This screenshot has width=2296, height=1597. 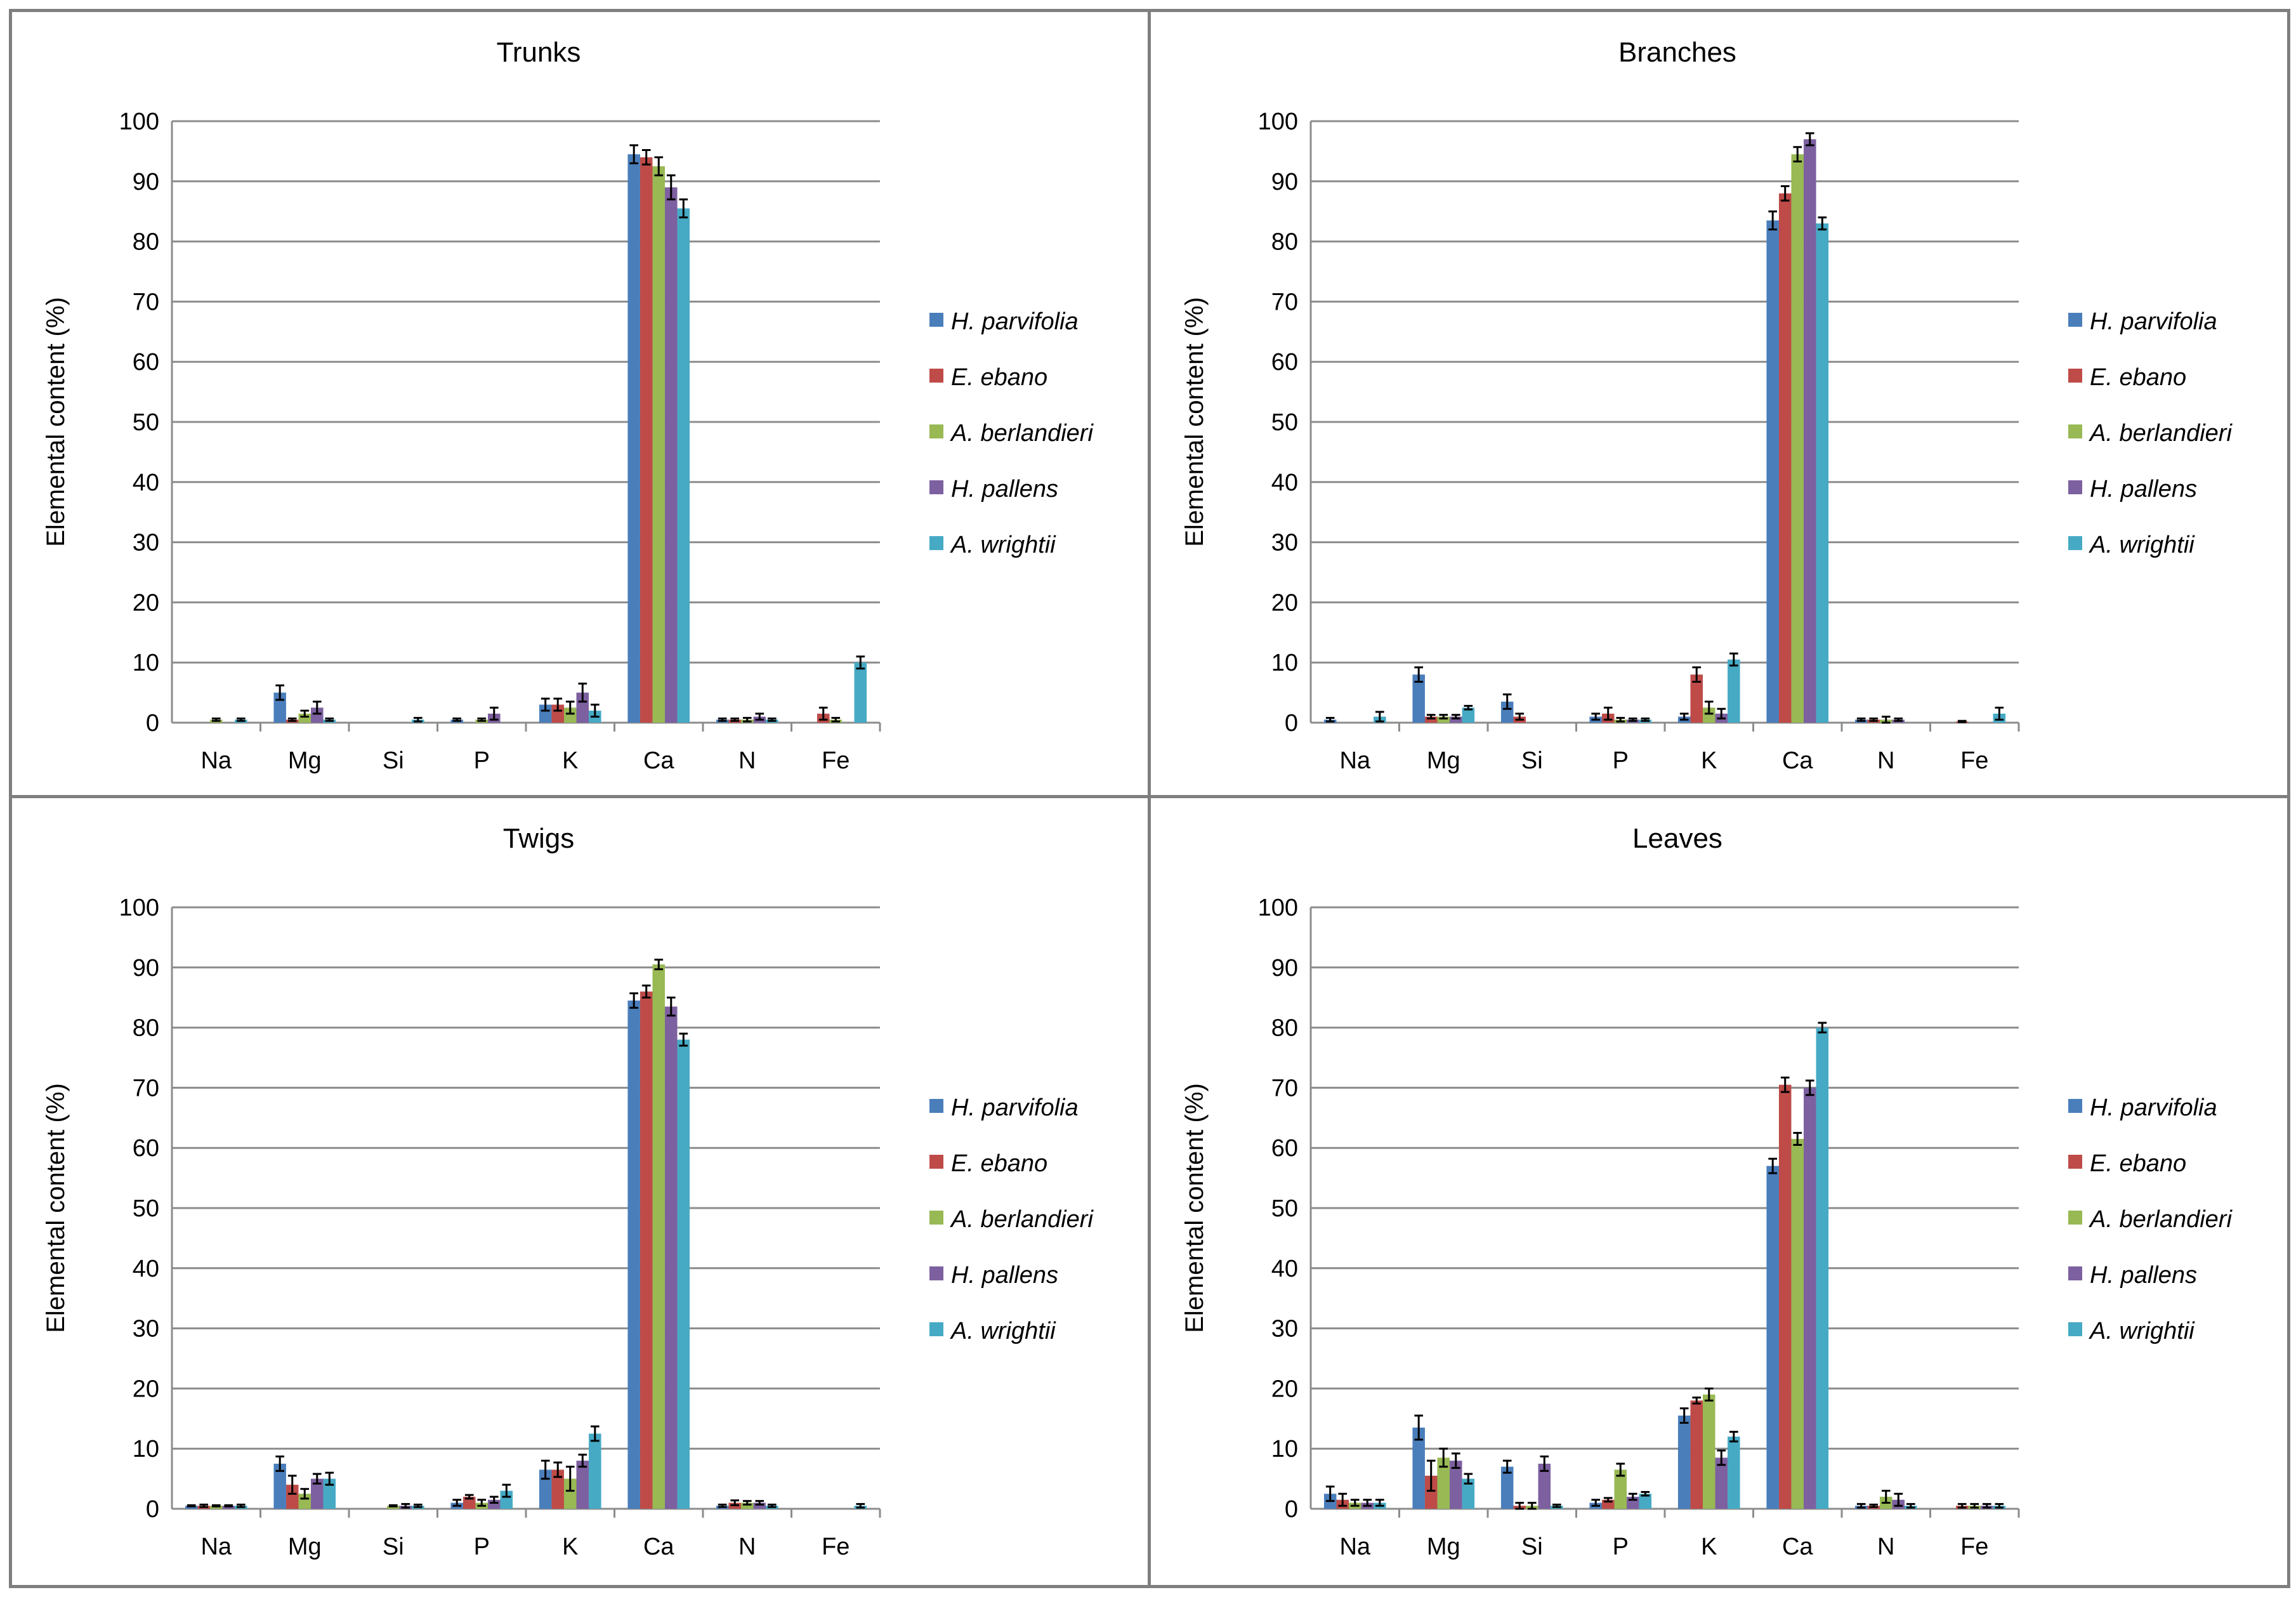 What do you see at coordinates (836, 1547) in the screenshot?
I see `x-tick-label: Fe` at bounding box center [836, 1547].